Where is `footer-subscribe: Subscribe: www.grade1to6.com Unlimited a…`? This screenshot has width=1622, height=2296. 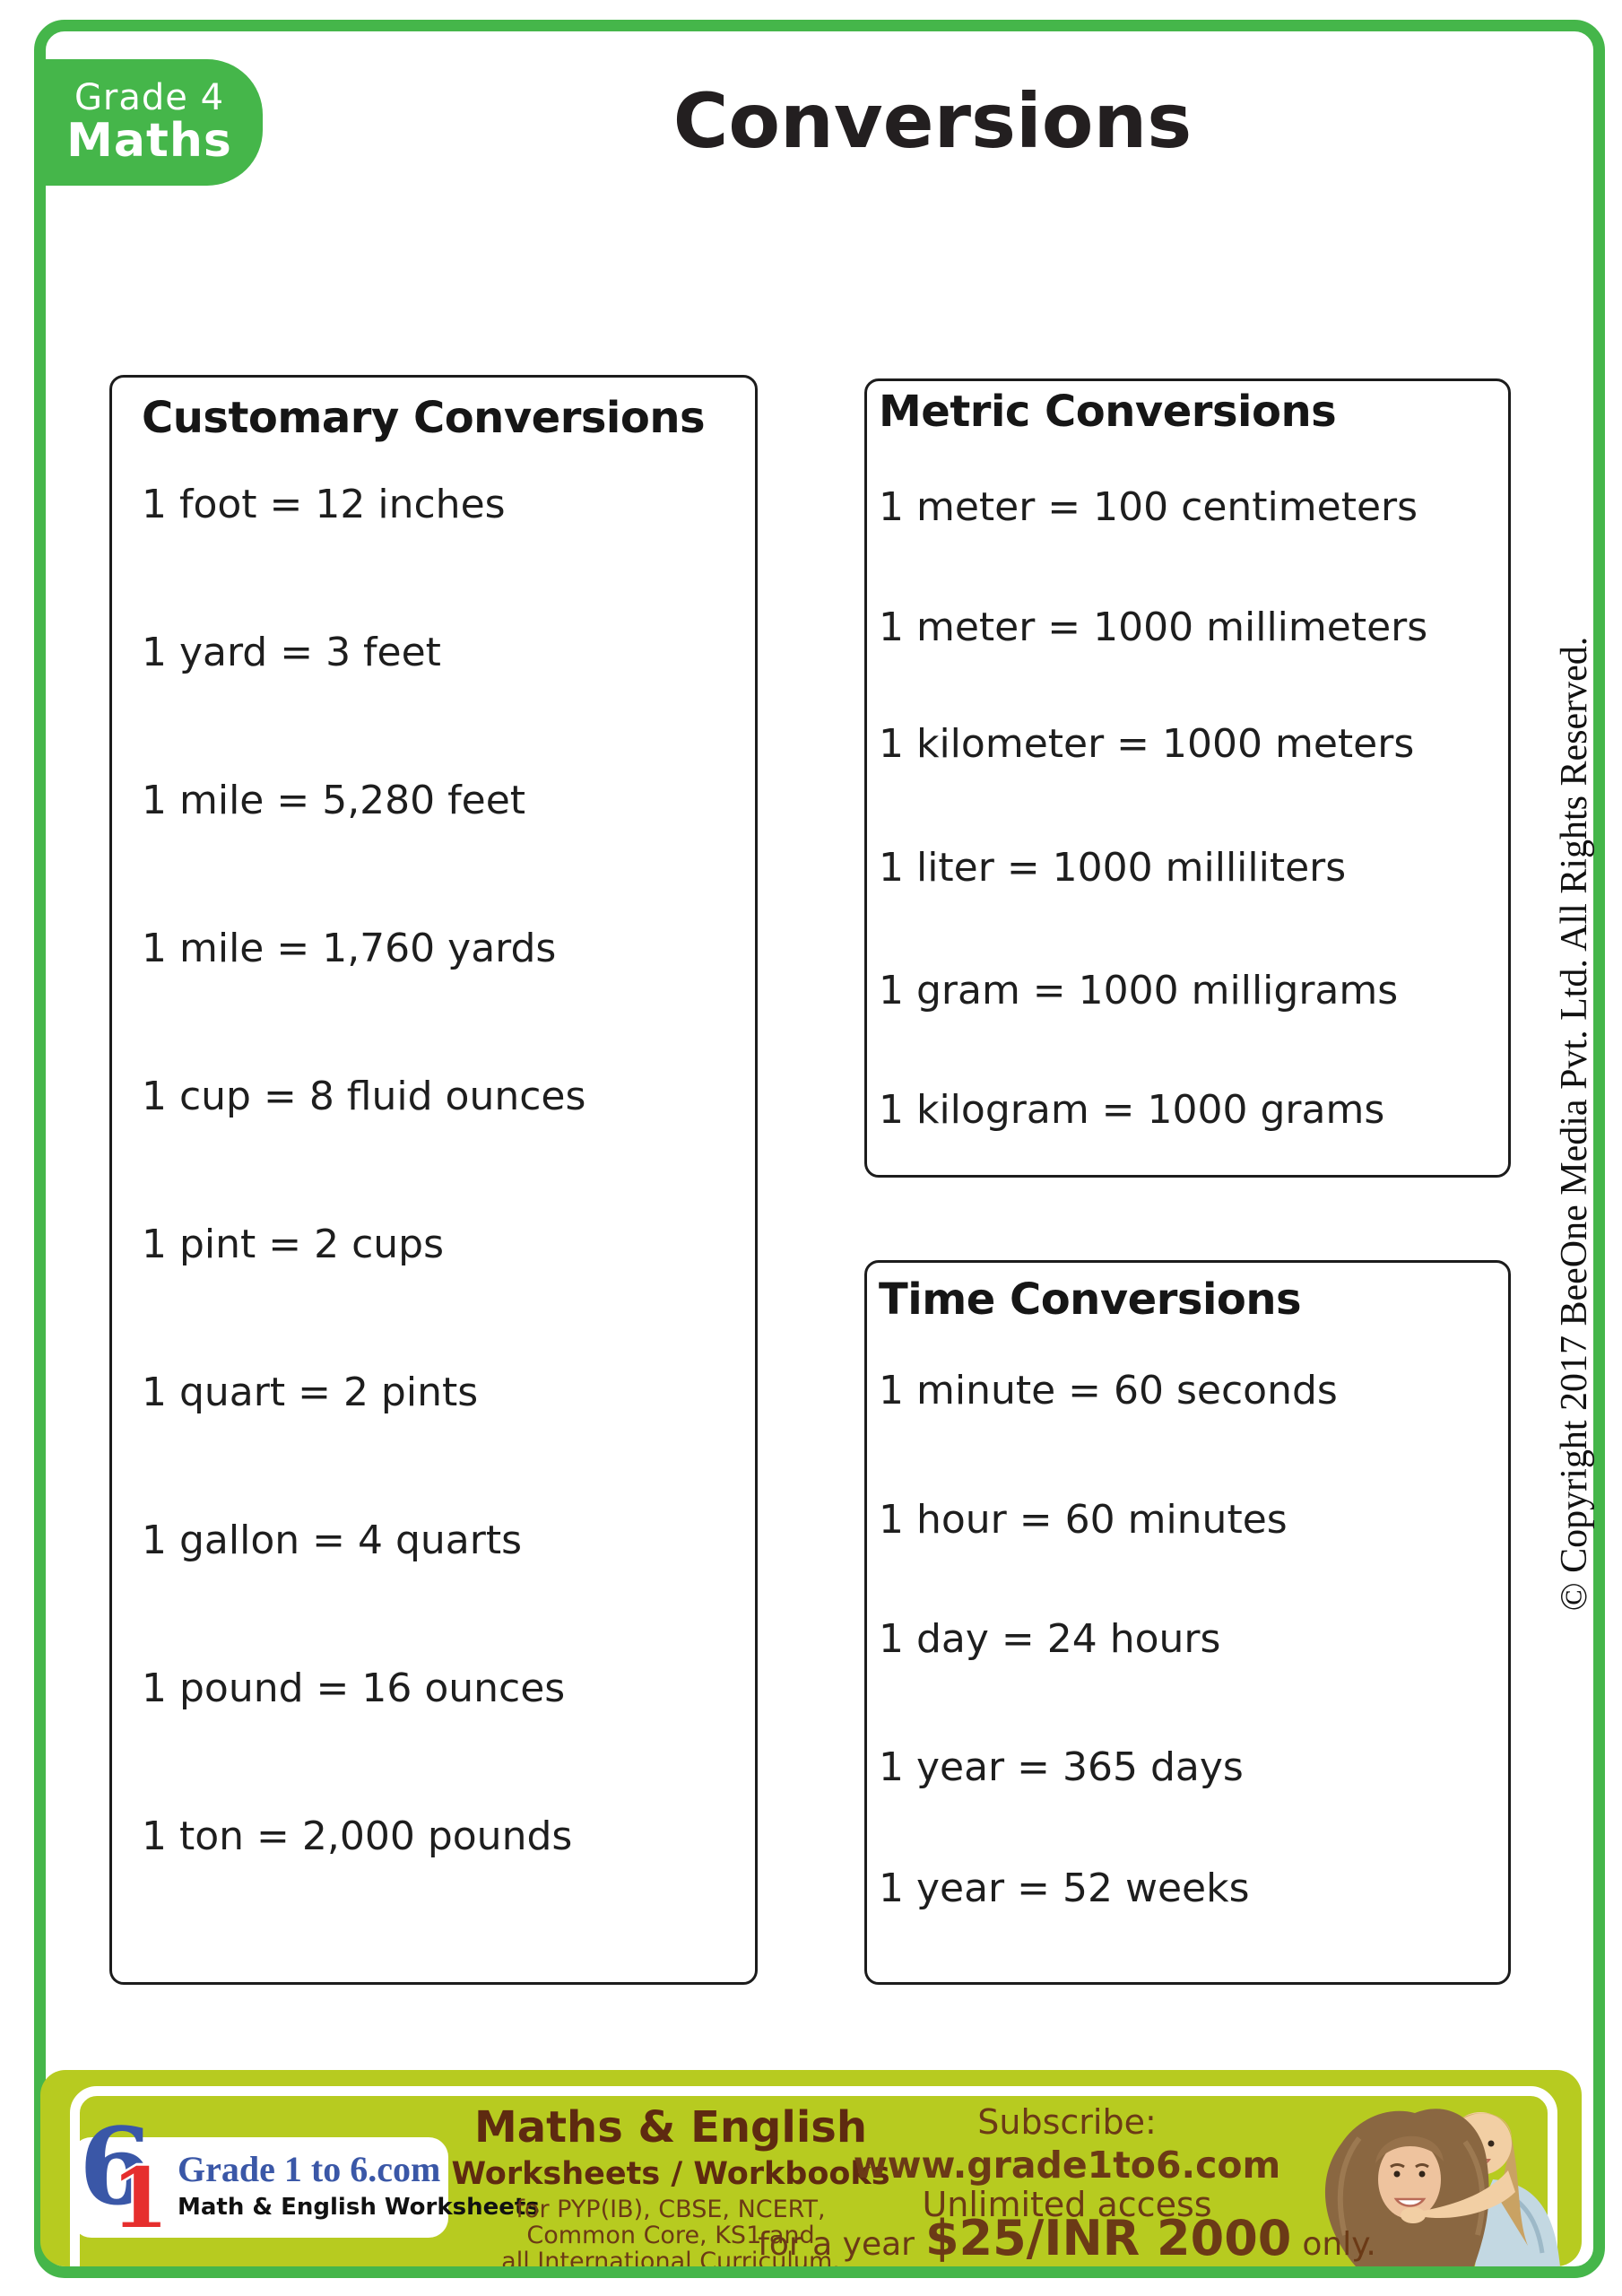
footer-subscribe: Subscribe: www.grade1to6.com Unlimited a… is located at coordinates (1067, 2168).